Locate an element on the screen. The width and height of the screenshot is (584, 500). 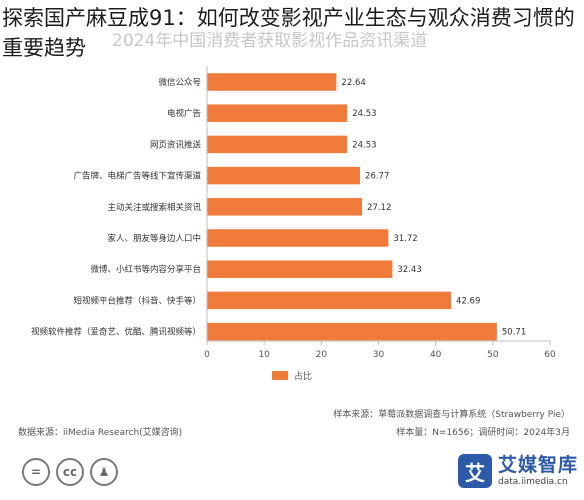
equal-icon: = is located at coordinates (36, 472).